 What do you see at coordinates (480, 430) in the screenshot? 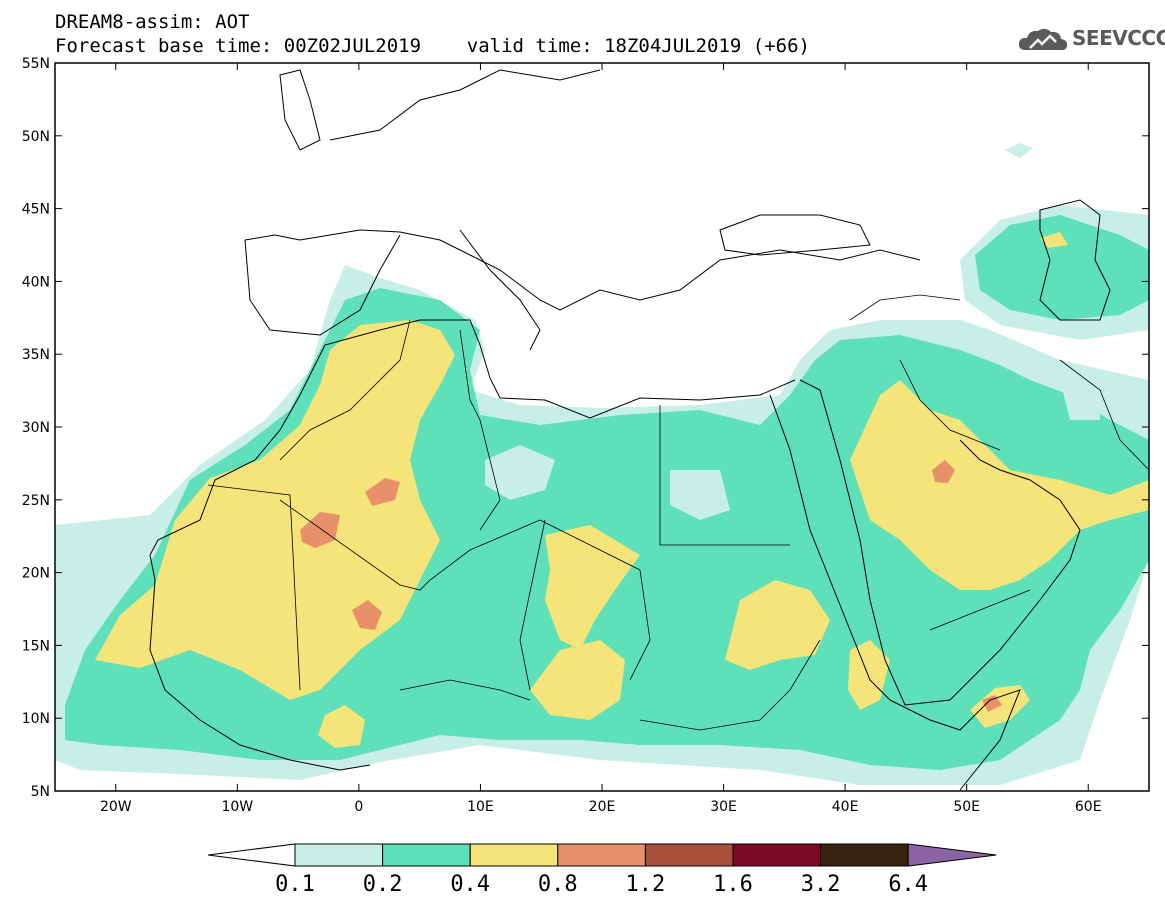
I see `border-algeria-libya` at bounding box center [480, 430].